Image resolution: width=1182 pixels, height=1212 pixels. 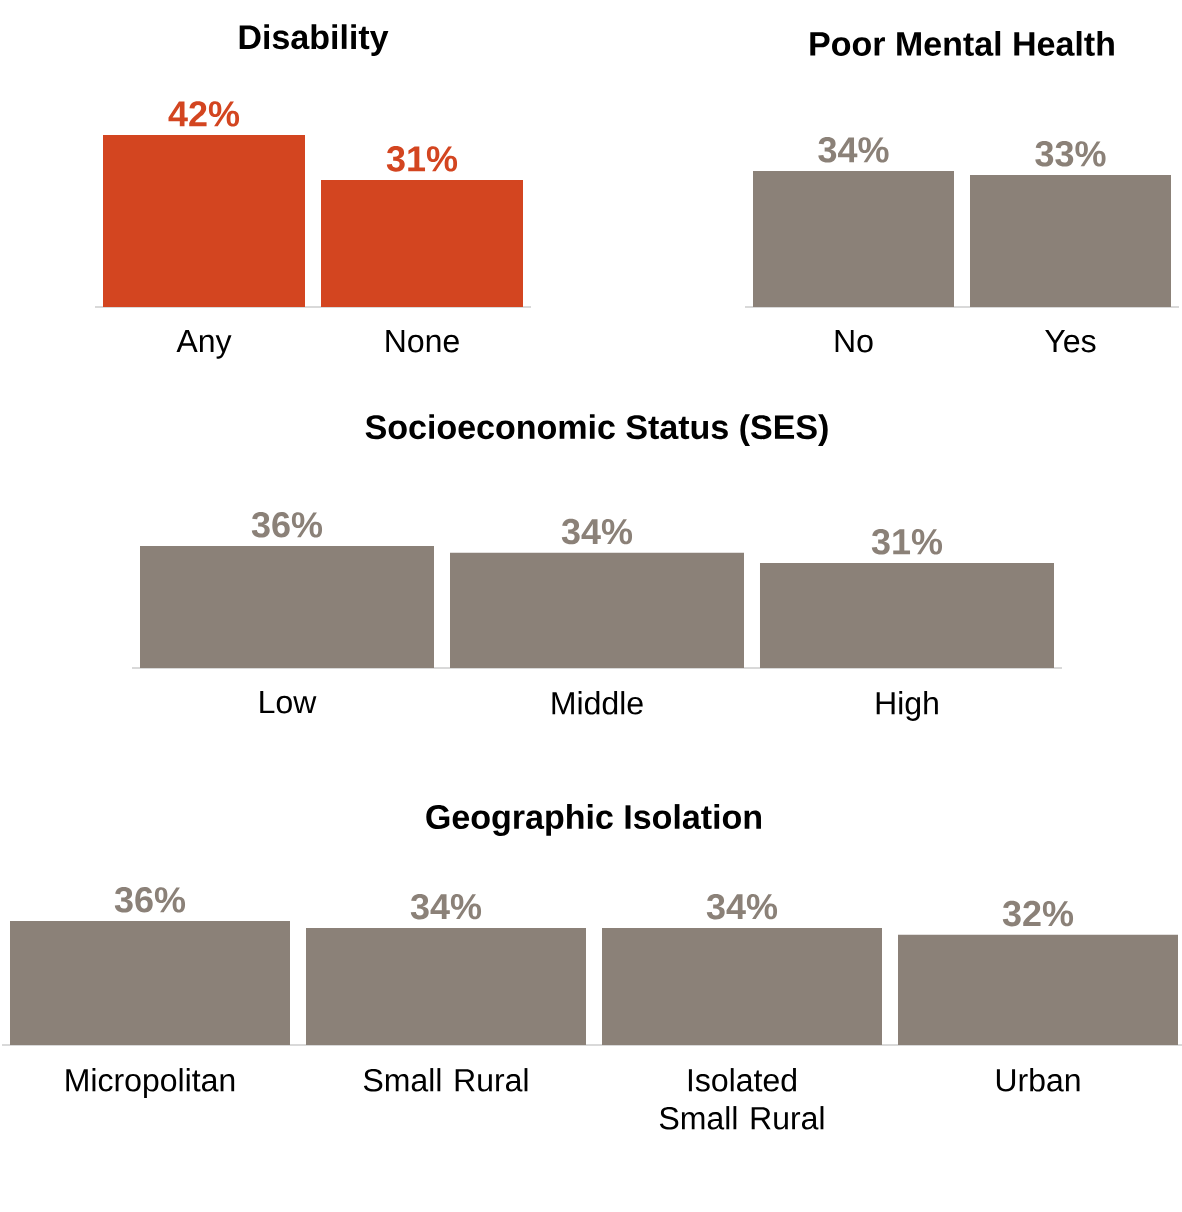 I want to click on x-tick-label: Any, so click(x=204, y=344).